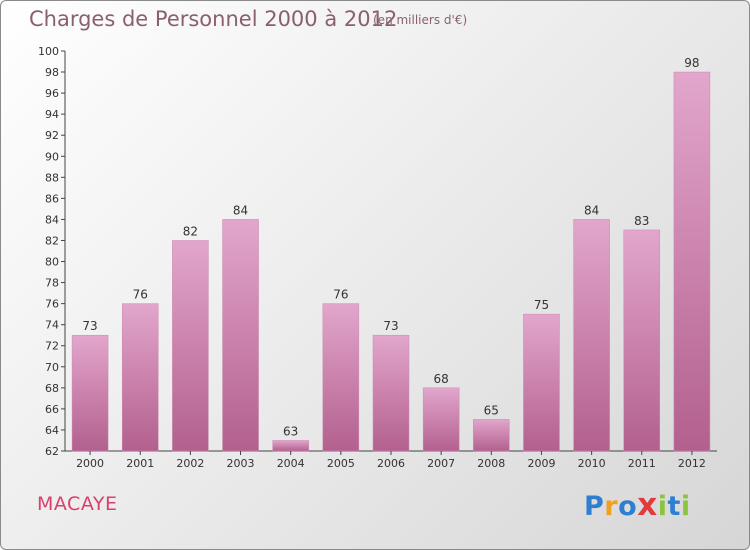 Image resolution: width=750 pixels, height=550 pixels. Describe the element at coordinates (647, 505) in the screenshot. I see `logo-letter: x` at that location.